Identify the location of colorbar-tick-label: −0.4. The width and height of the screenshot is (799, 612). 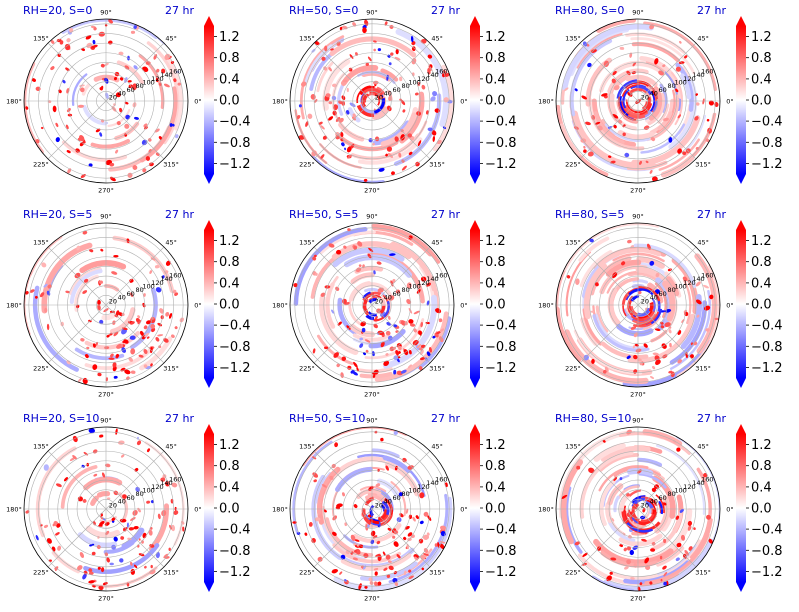
(767, 326).